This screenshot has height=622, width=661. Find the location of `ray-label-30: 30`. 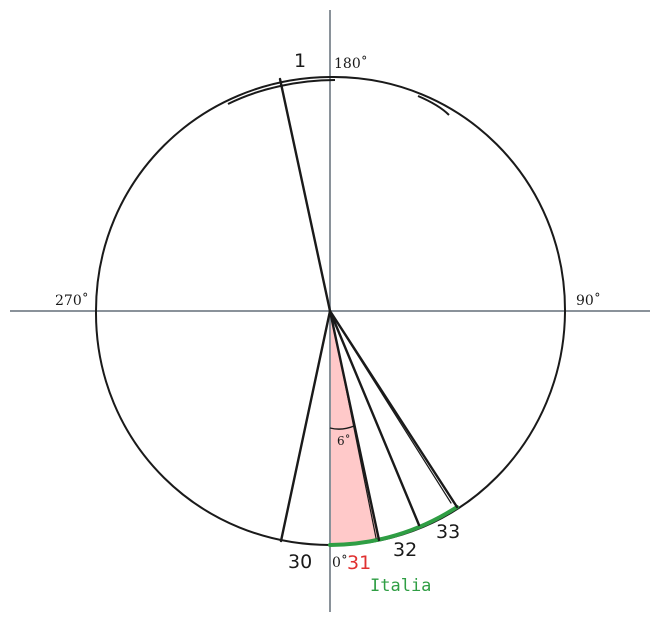

ray-label-30: 30 is located at coordinates (300, 562).